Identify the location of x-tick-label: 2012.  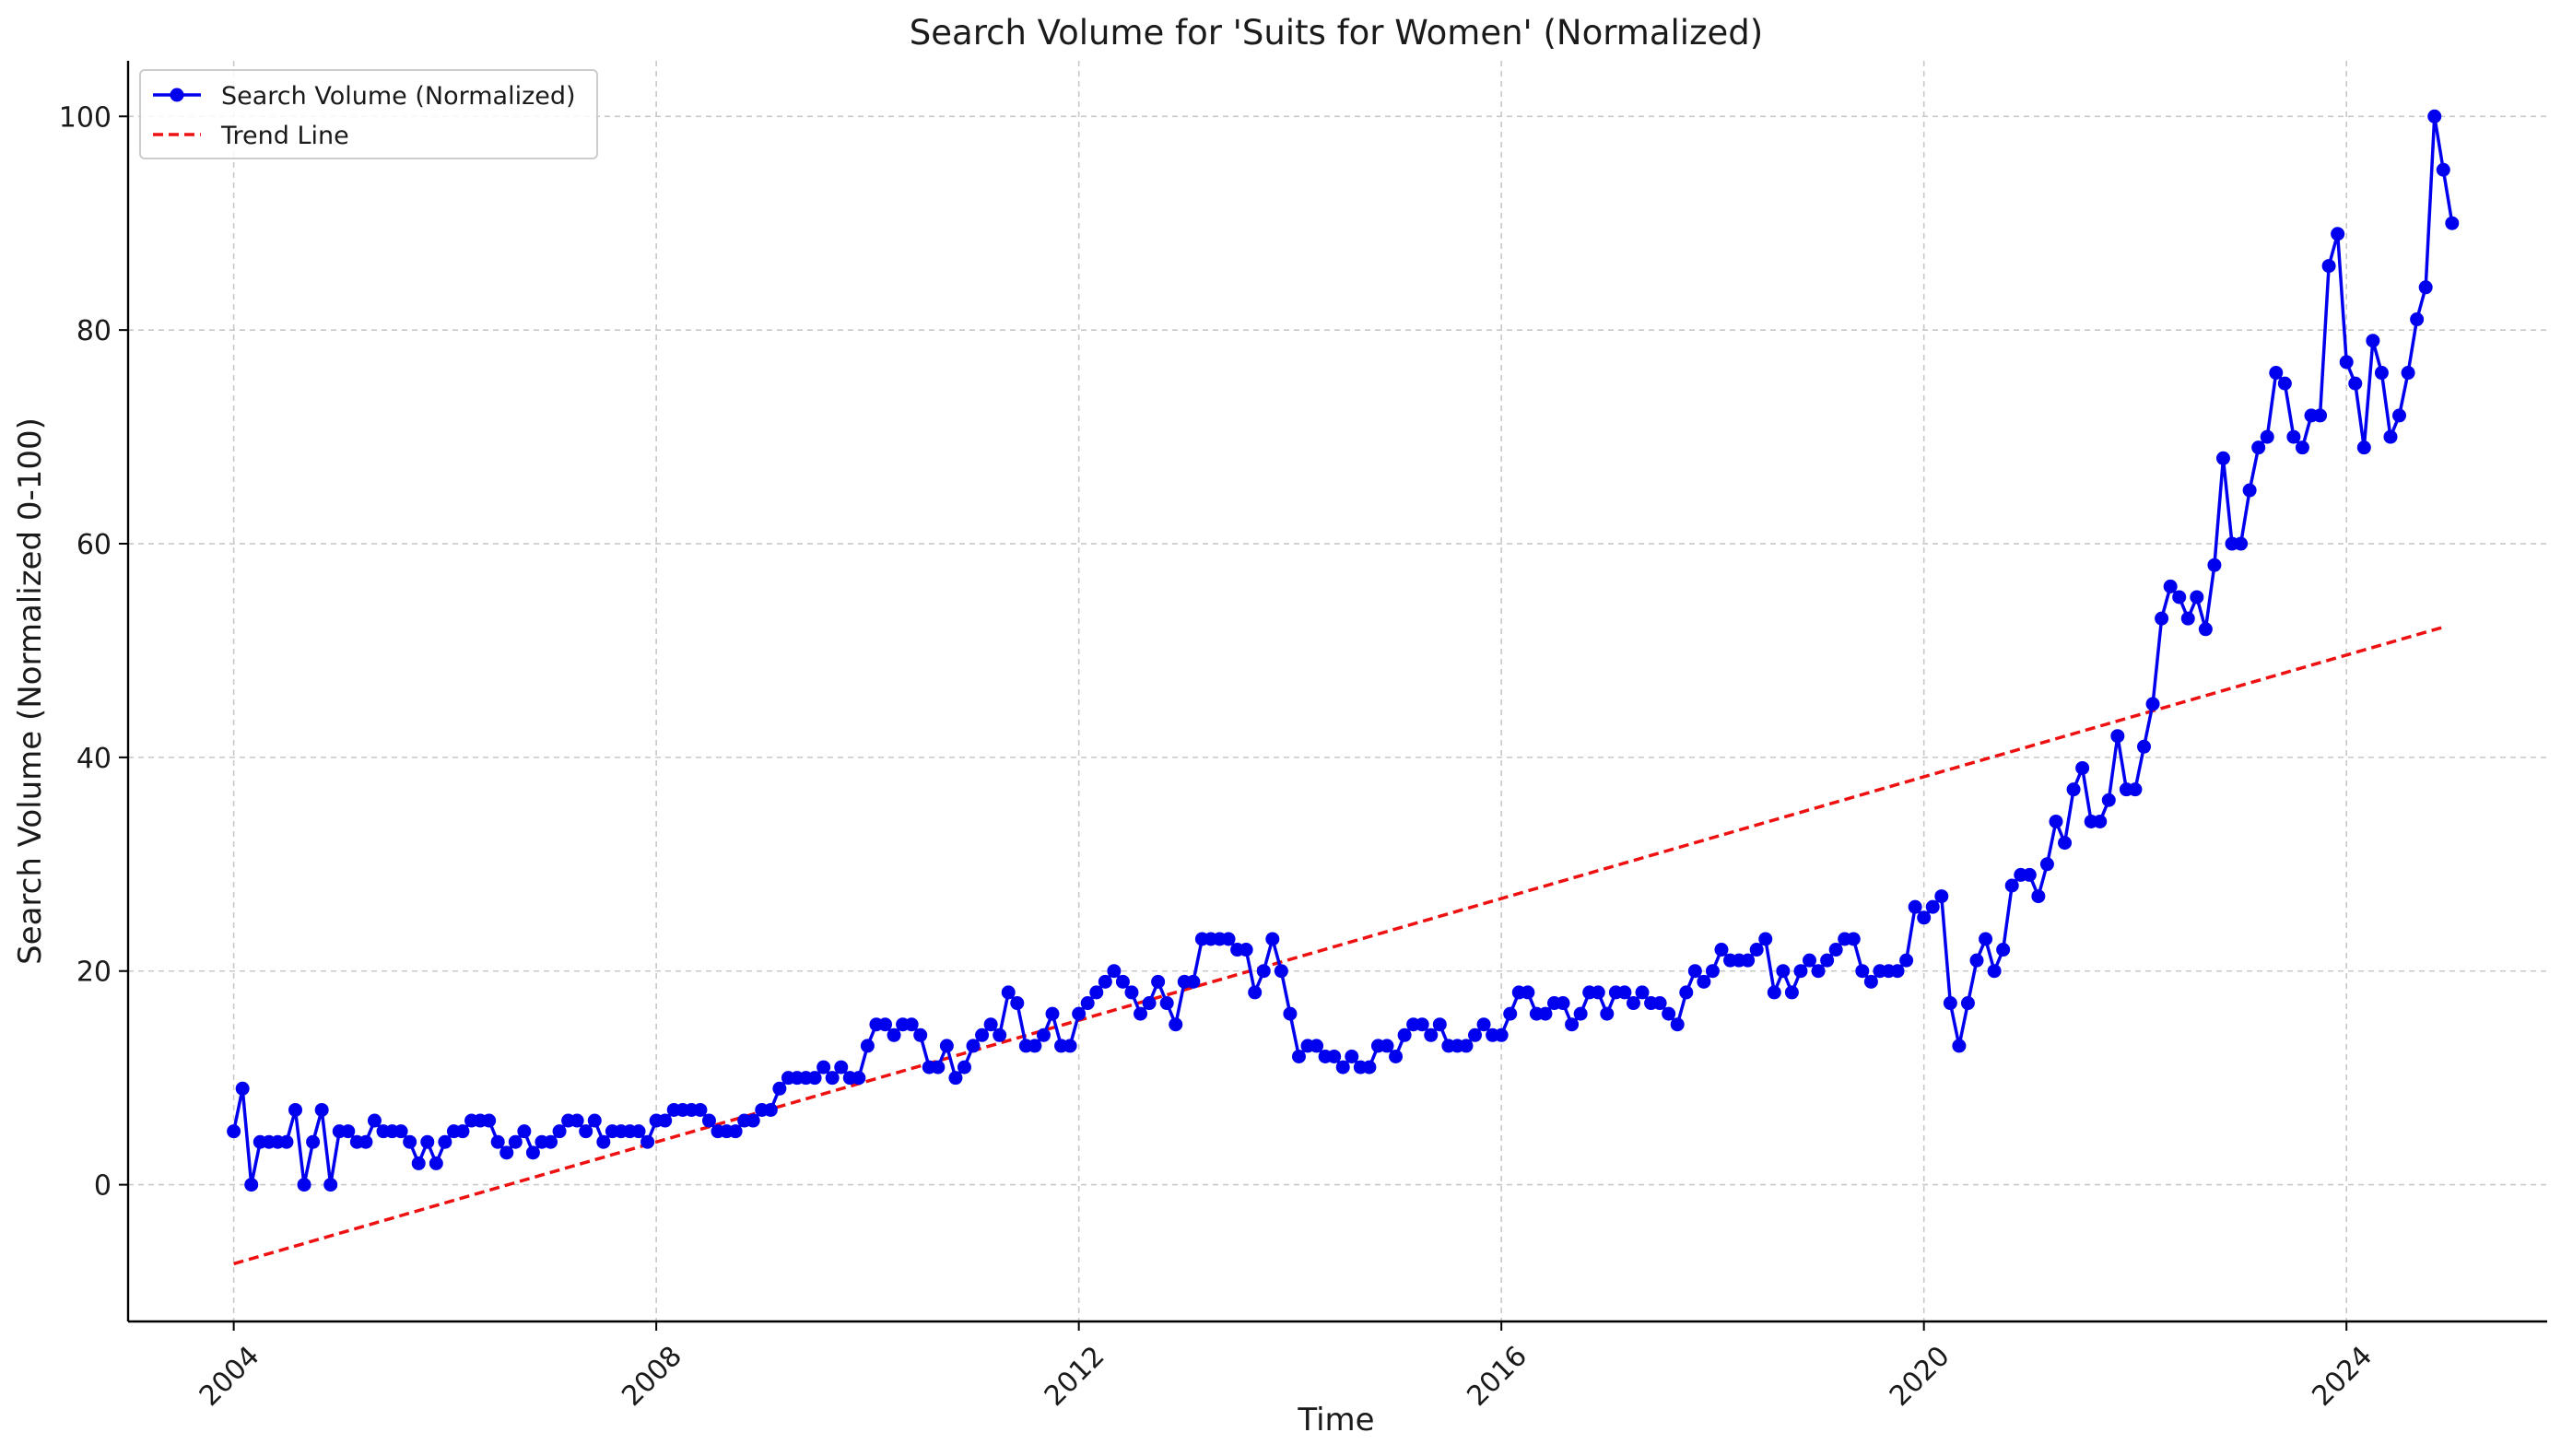
(1075, 1376).